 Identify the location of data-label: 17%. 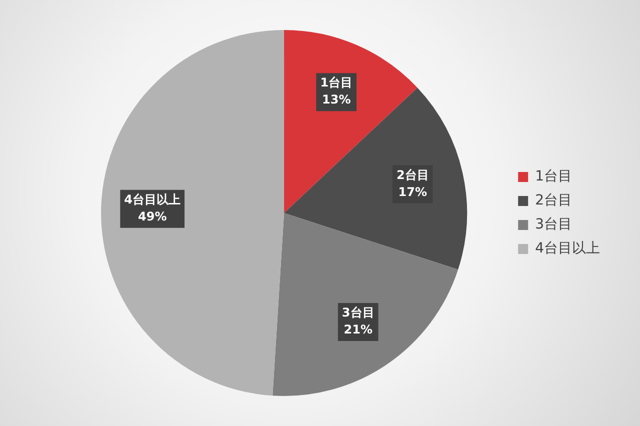
(412, 191).